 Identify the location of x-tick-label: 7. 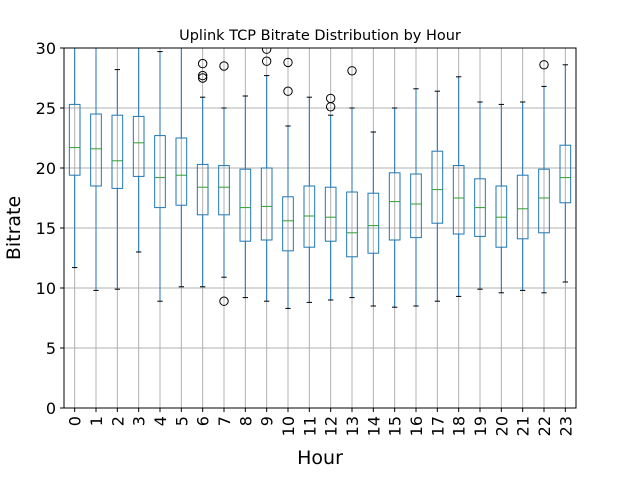
(224, 421).